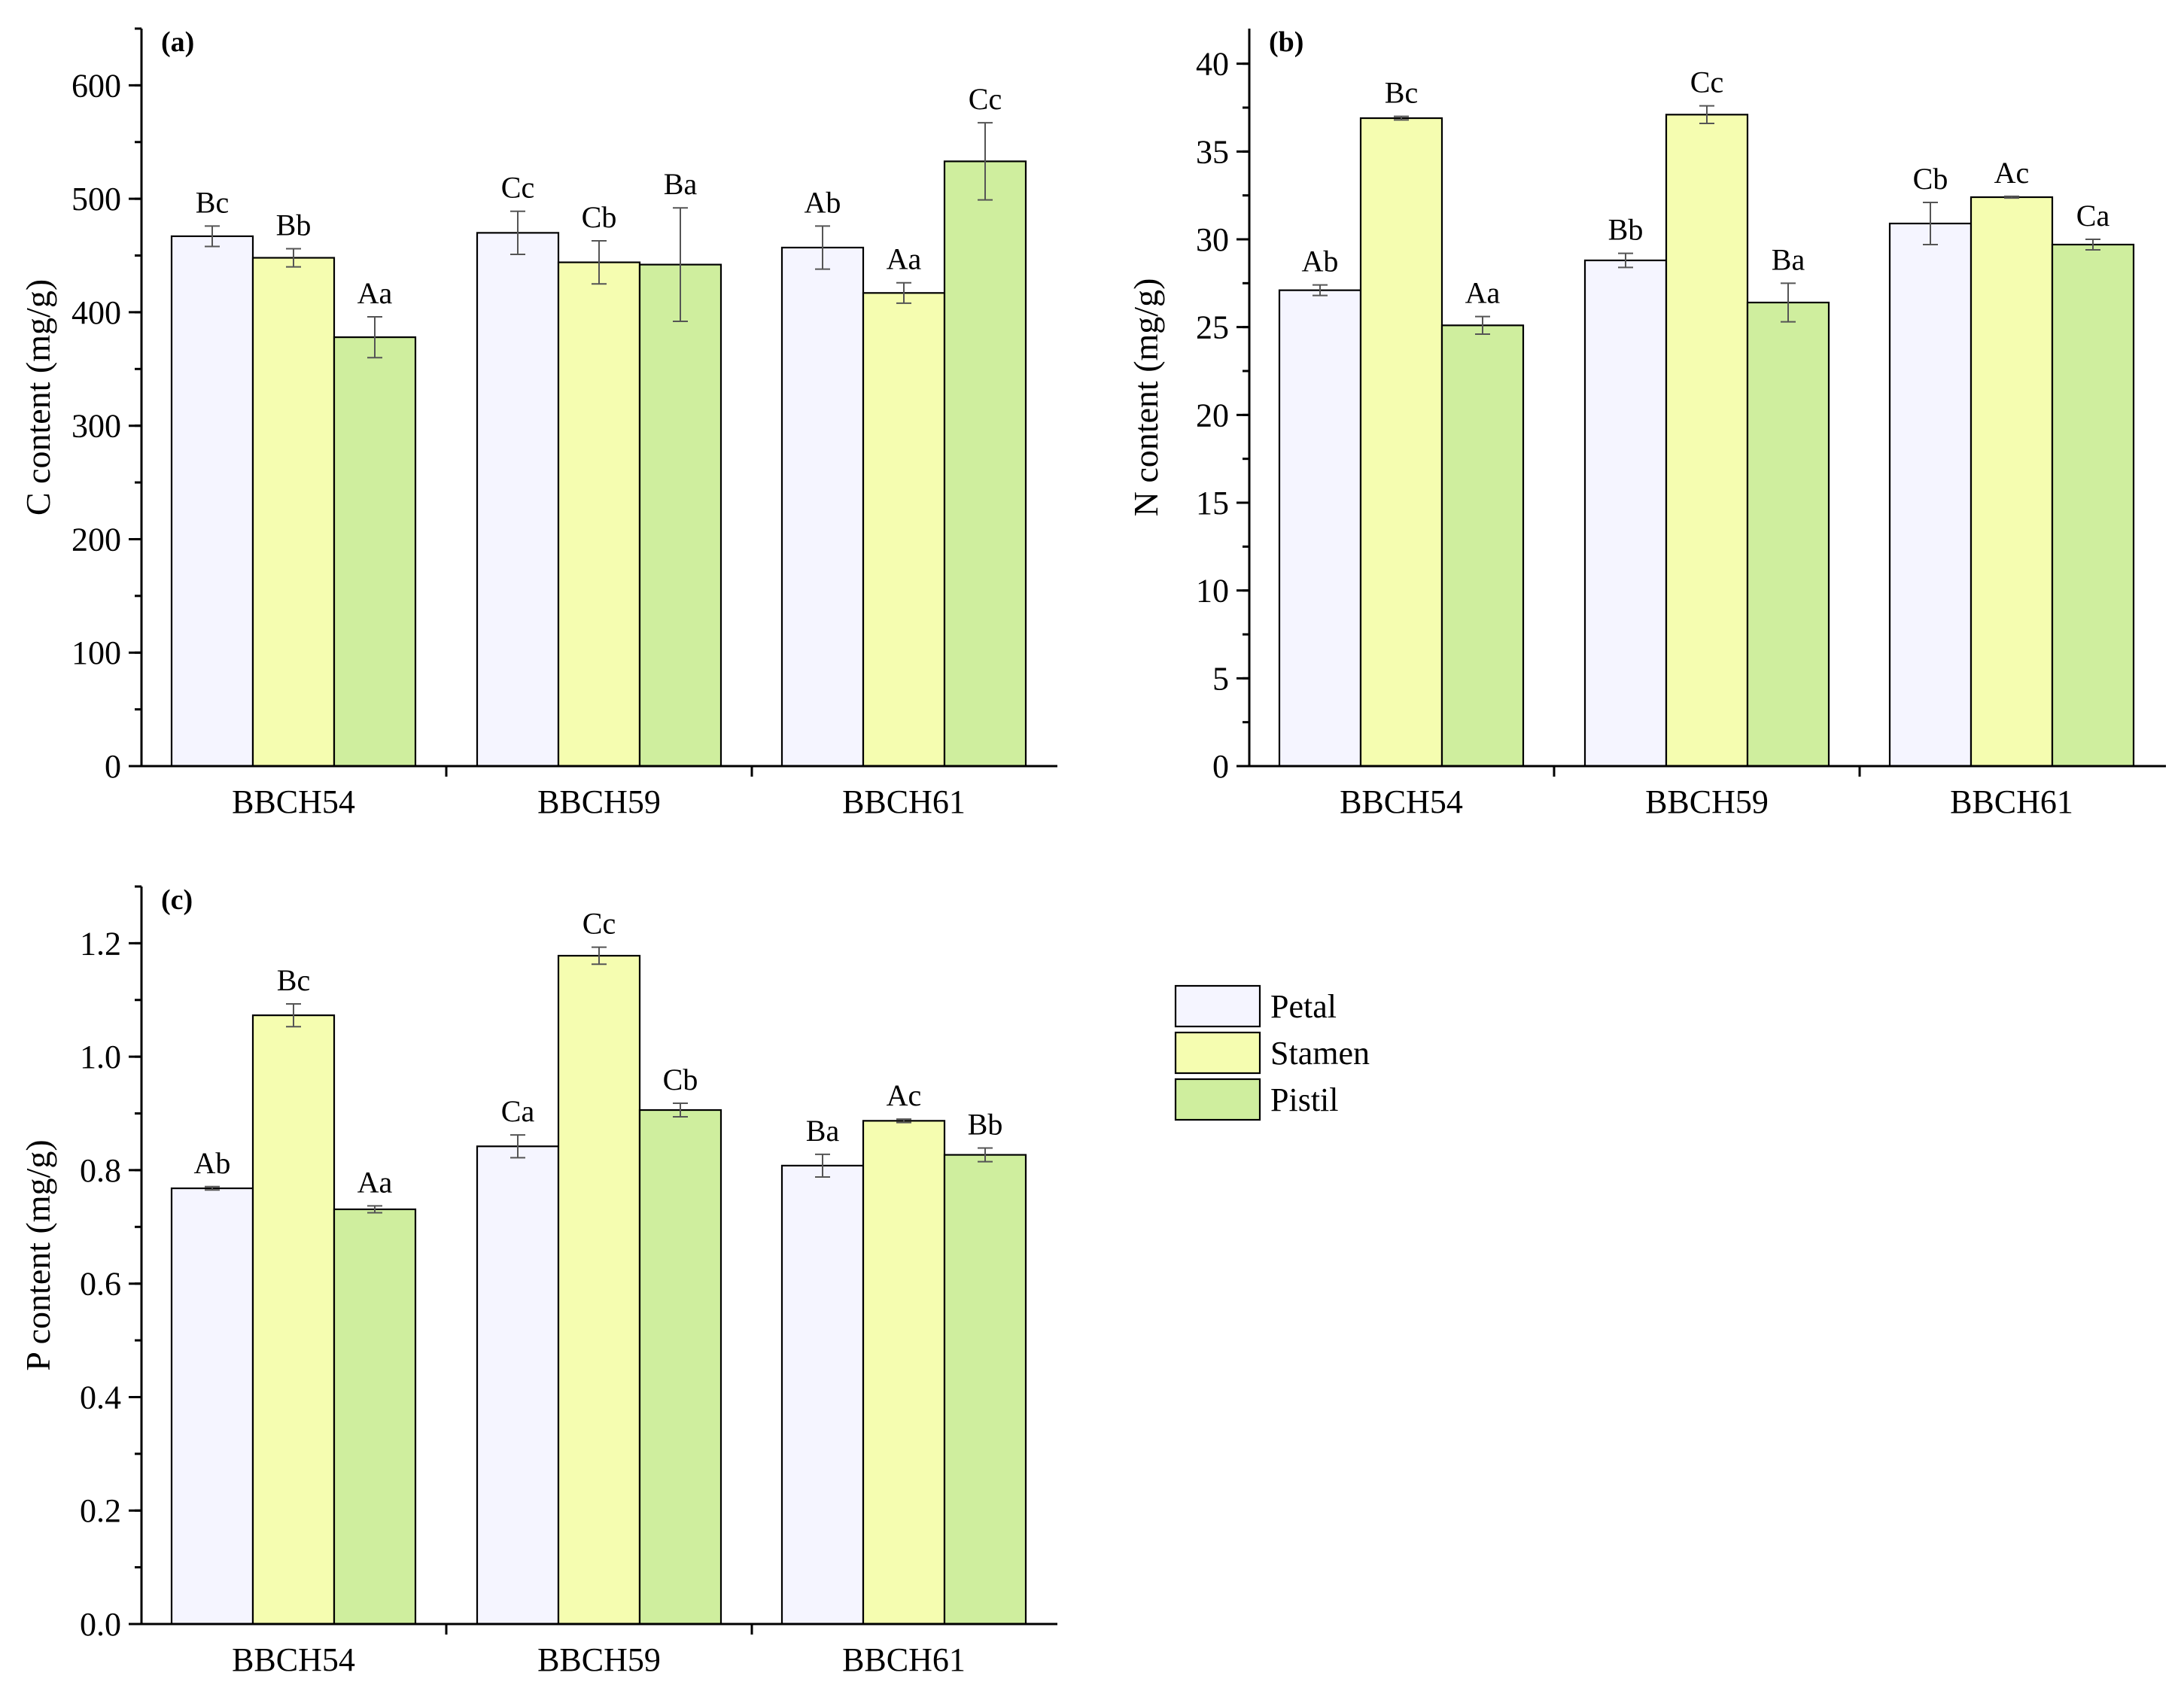 This screenshot has height=1694, width=2184. What do you see at coordinates (904, 530) in the screenshot?
I see `bar-stamen-bbch61` at bounding box center [904, 530].